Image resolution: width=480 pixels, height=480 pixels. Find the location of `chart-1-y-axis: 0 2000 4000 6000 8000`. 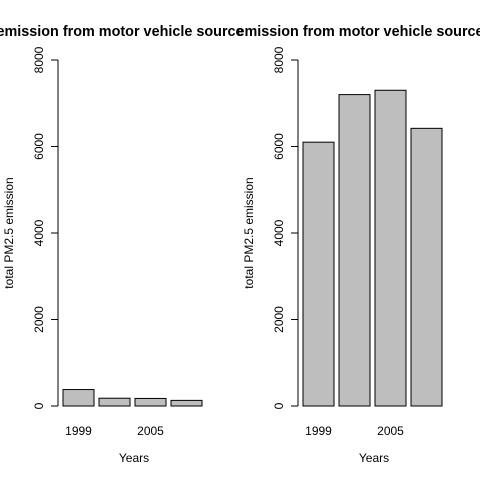

chart-1-y-axis: 0 2000 4000 6000 8000 is located at coordinates (45, 227).